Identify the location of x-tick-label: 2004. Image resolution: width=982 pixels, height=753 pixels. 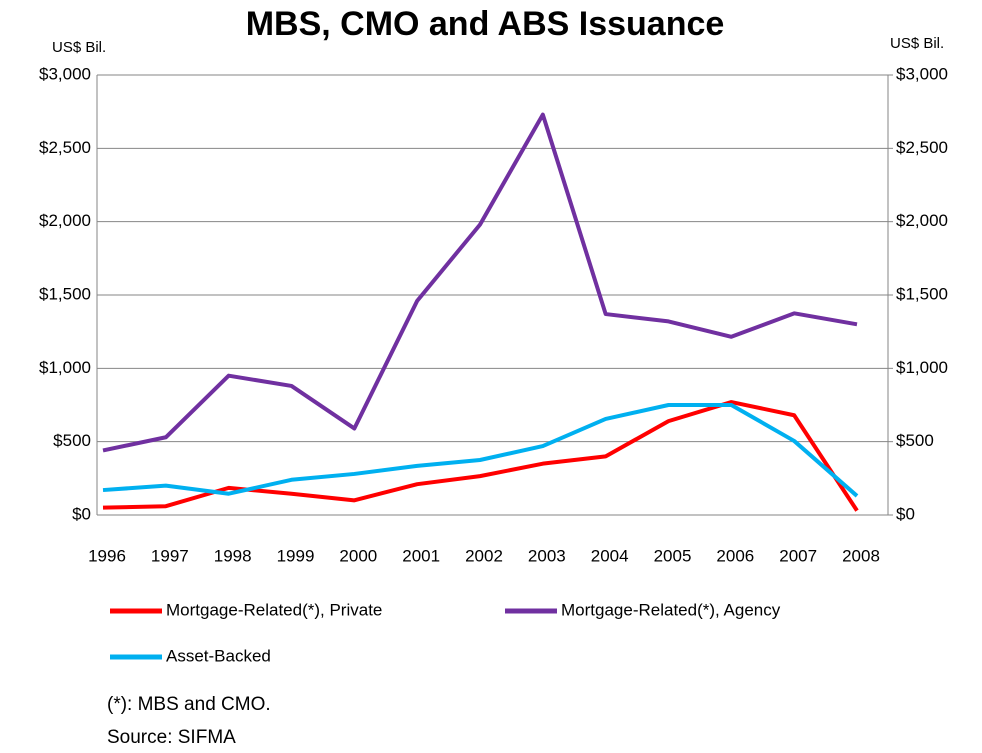
(610, 555).